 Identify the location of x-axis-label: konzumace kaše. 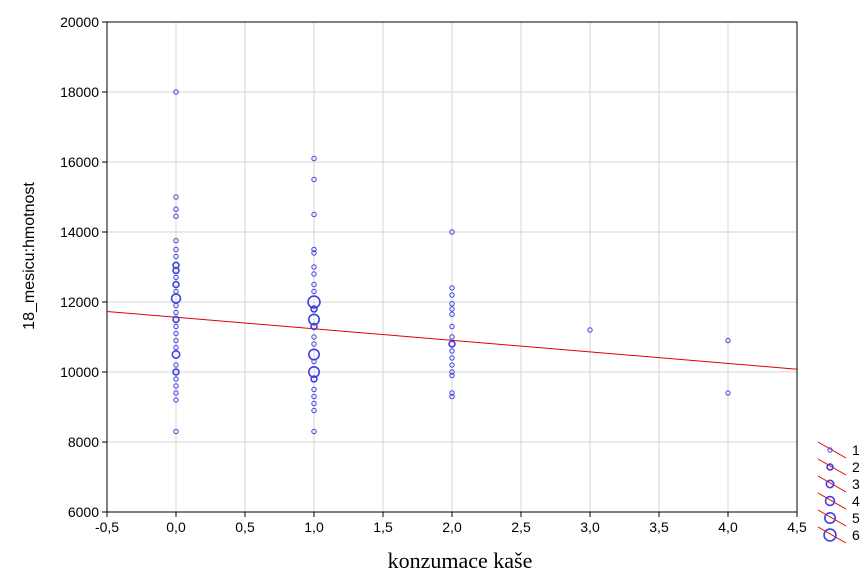
(460, 560).